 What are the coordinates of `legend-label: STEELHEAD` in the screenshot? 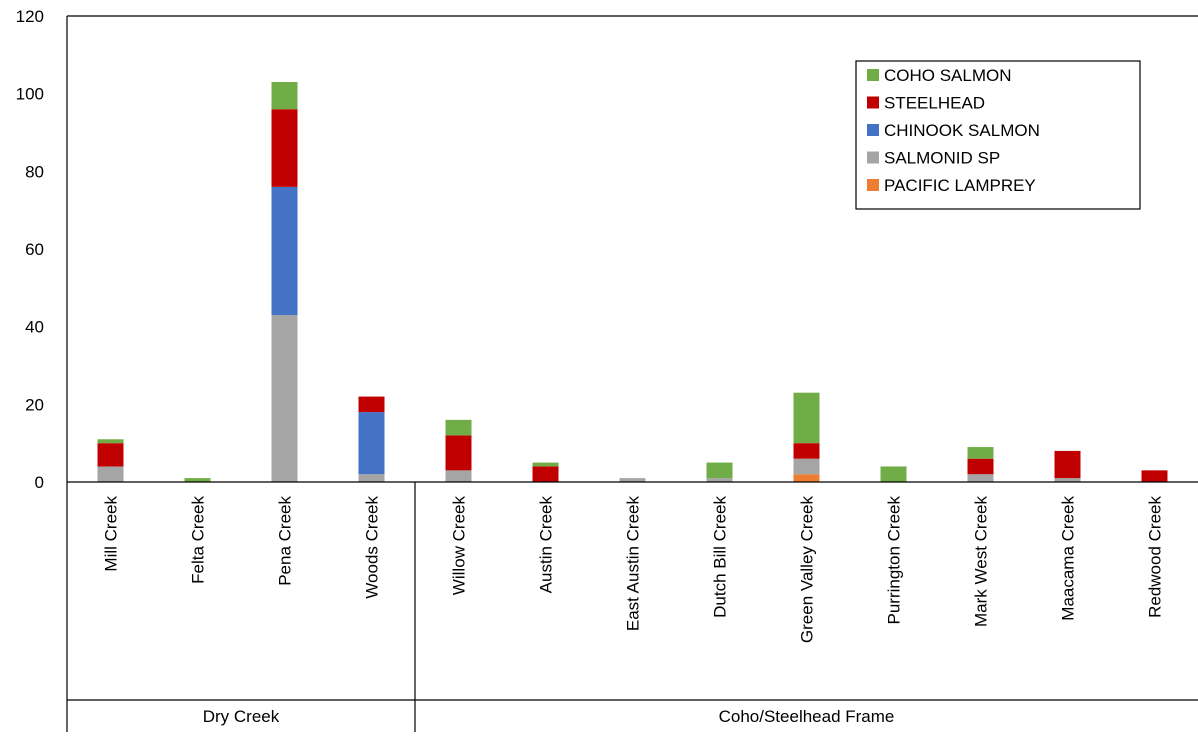 It's located at (934, 103).